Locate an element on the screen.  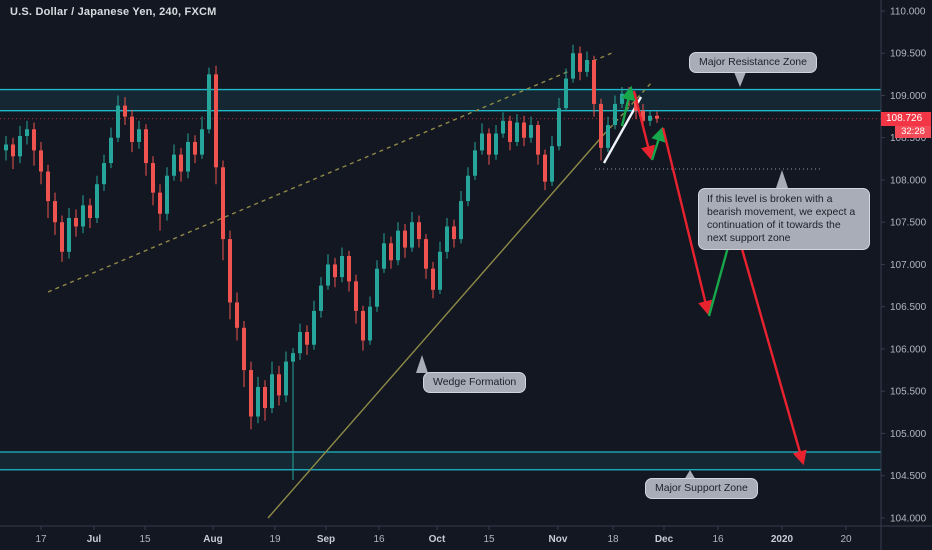
price-tick-label: 110.000 is located at coordinates (908, 12).